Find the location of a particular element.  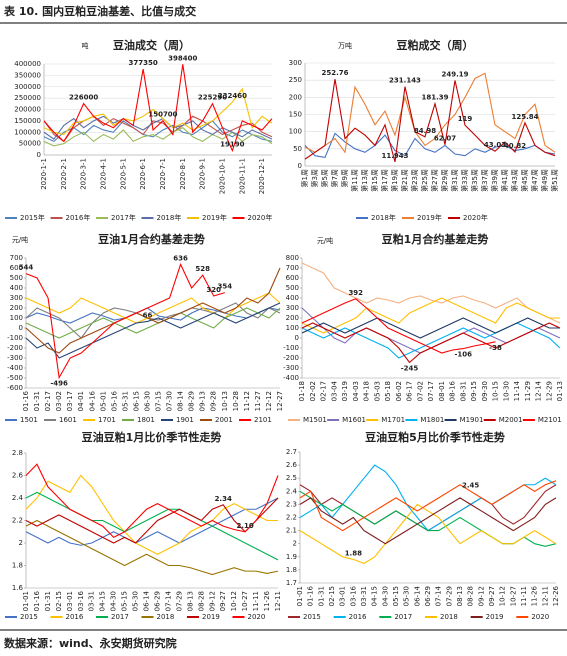

legend-label: 2001 is located at coordinates (224, 420).